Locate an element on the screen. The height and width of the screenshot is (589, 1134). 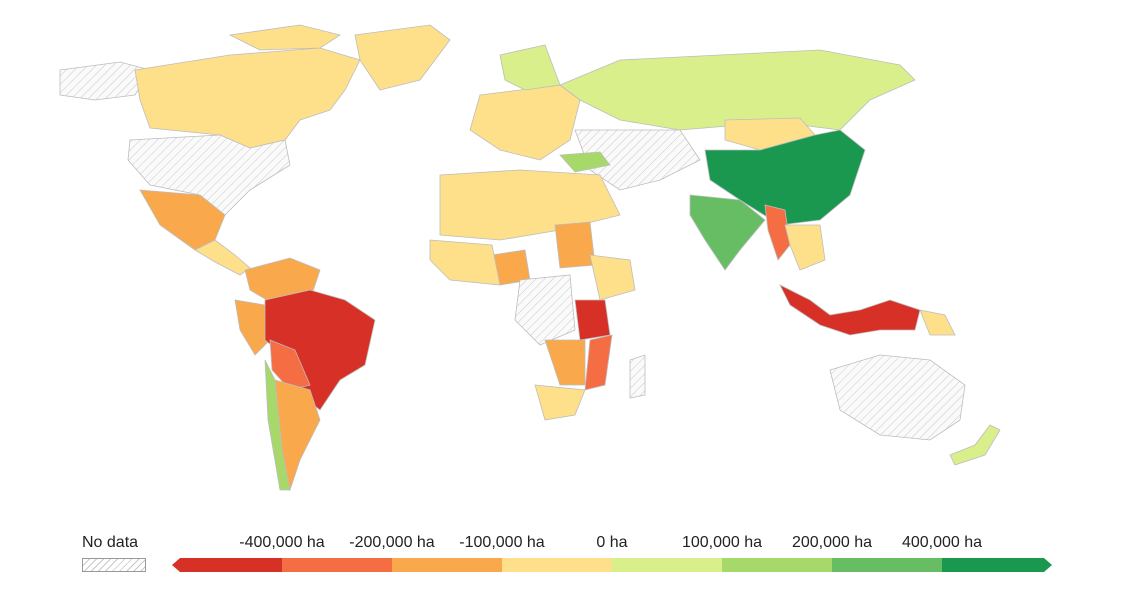
region-new-zealand is located at coordinates (975, 445).